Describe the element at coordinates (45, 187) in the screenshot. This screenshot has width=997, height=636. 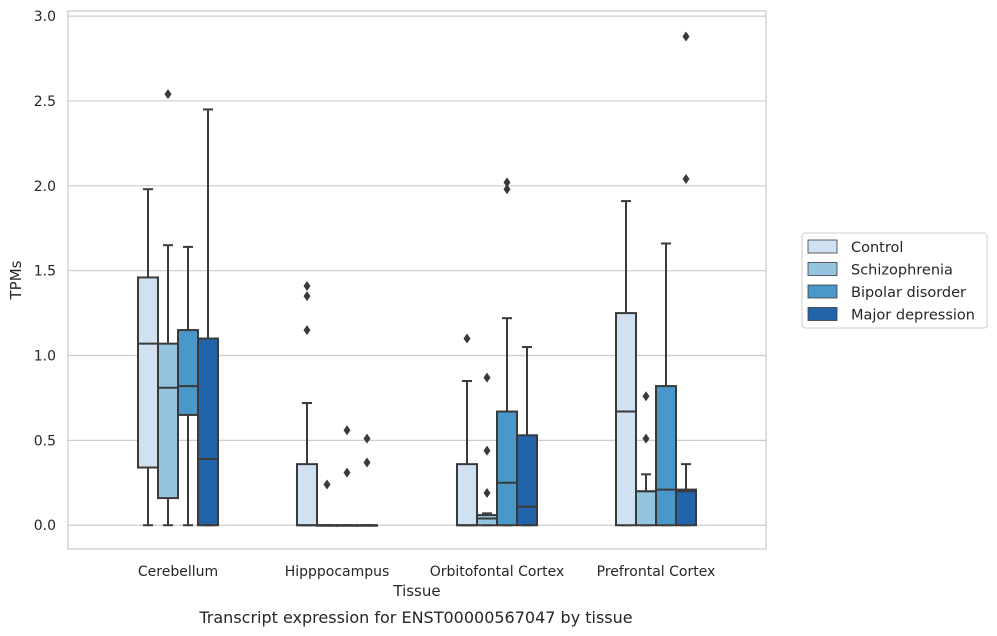
I see `y-tick-label: 2.0` at that location.